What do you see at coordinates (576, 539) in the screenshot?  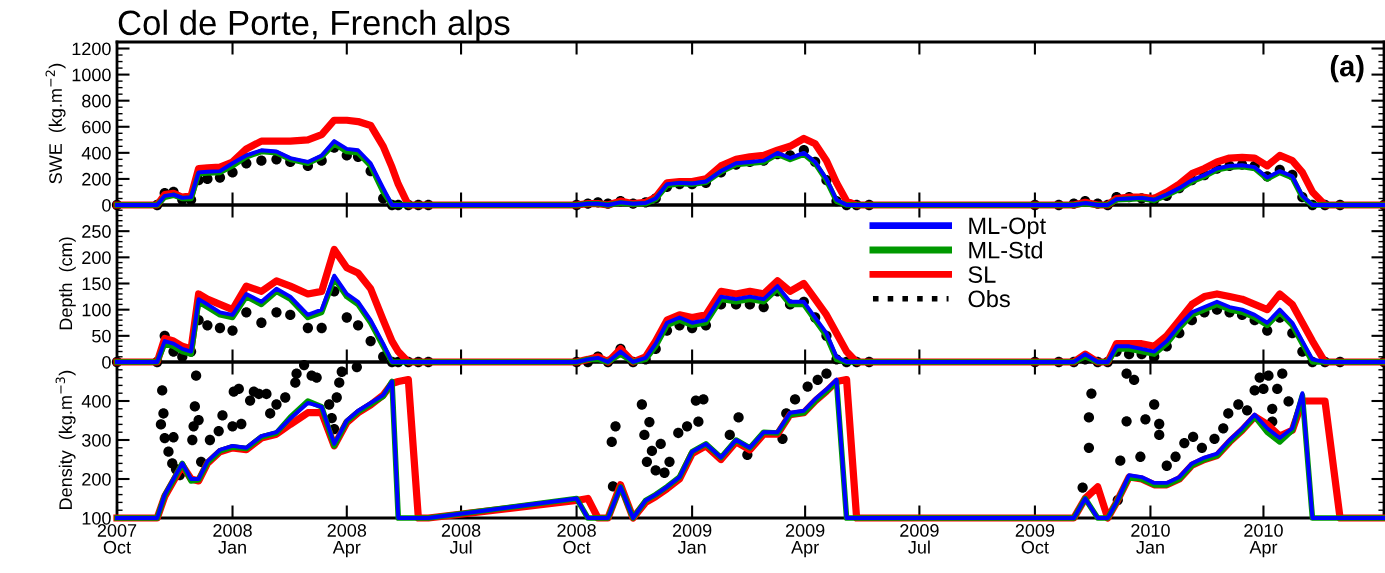 I see `x-tick-label: 2008 Oct` at bounding box center [576, 539].